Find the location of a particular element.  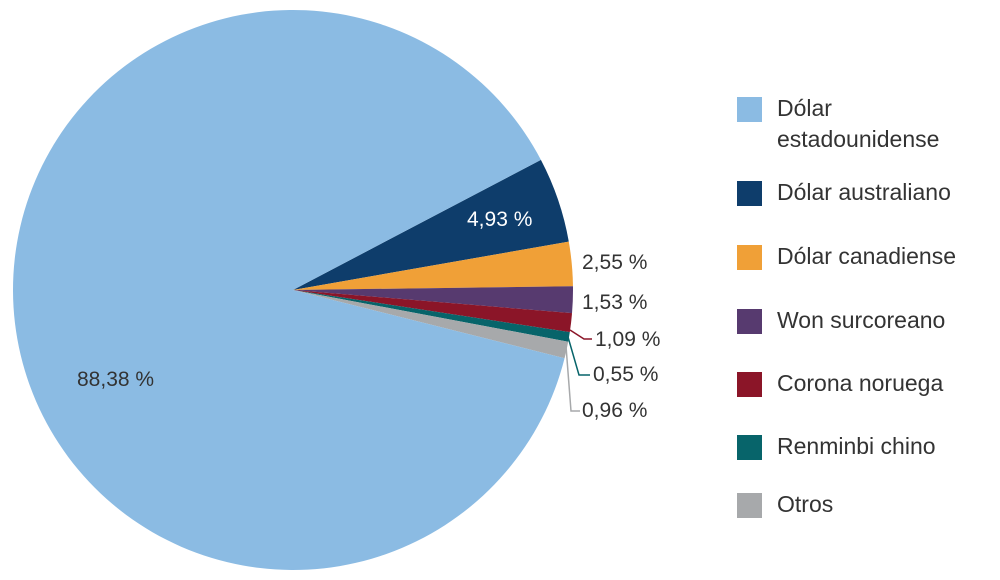

pie-slice-corona-noruega is located at coordinates (433, 311).